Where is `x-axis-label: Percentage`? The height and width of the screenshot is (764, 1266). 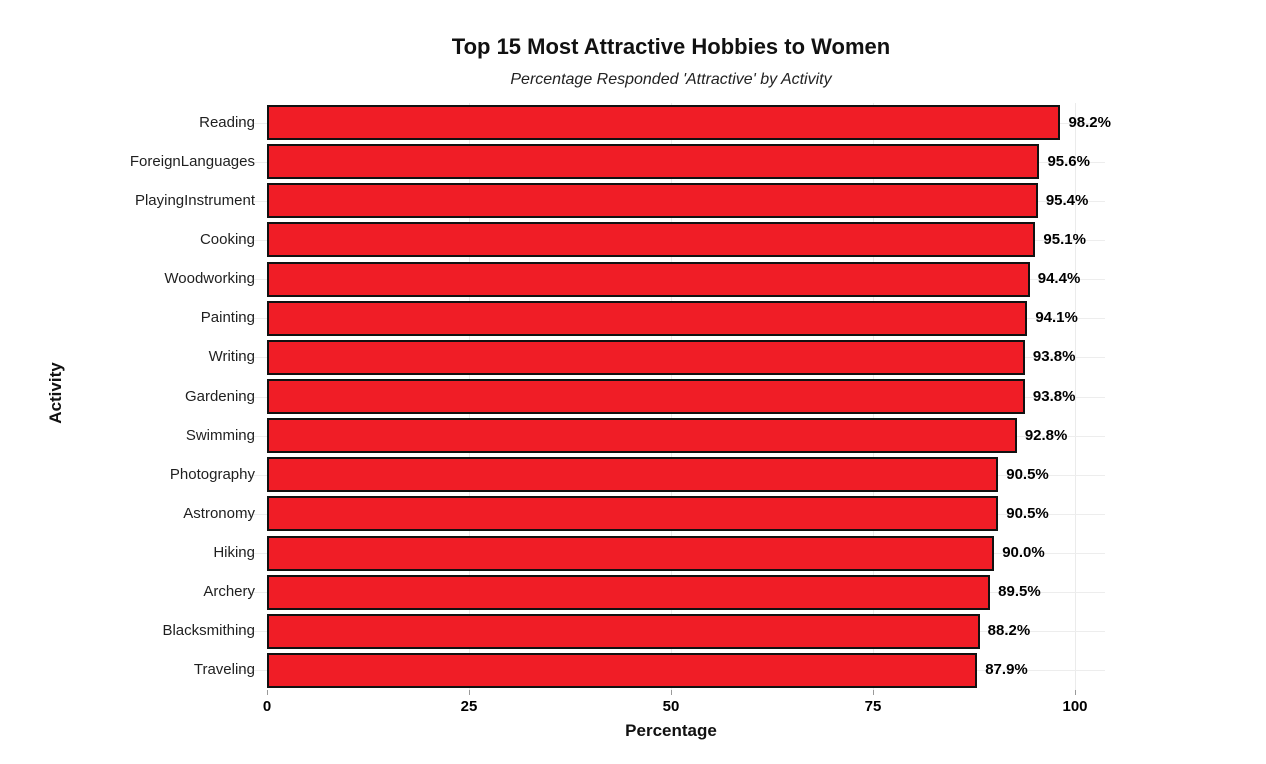
x-axis-label: Percentage is located at coordinates (671, 730).